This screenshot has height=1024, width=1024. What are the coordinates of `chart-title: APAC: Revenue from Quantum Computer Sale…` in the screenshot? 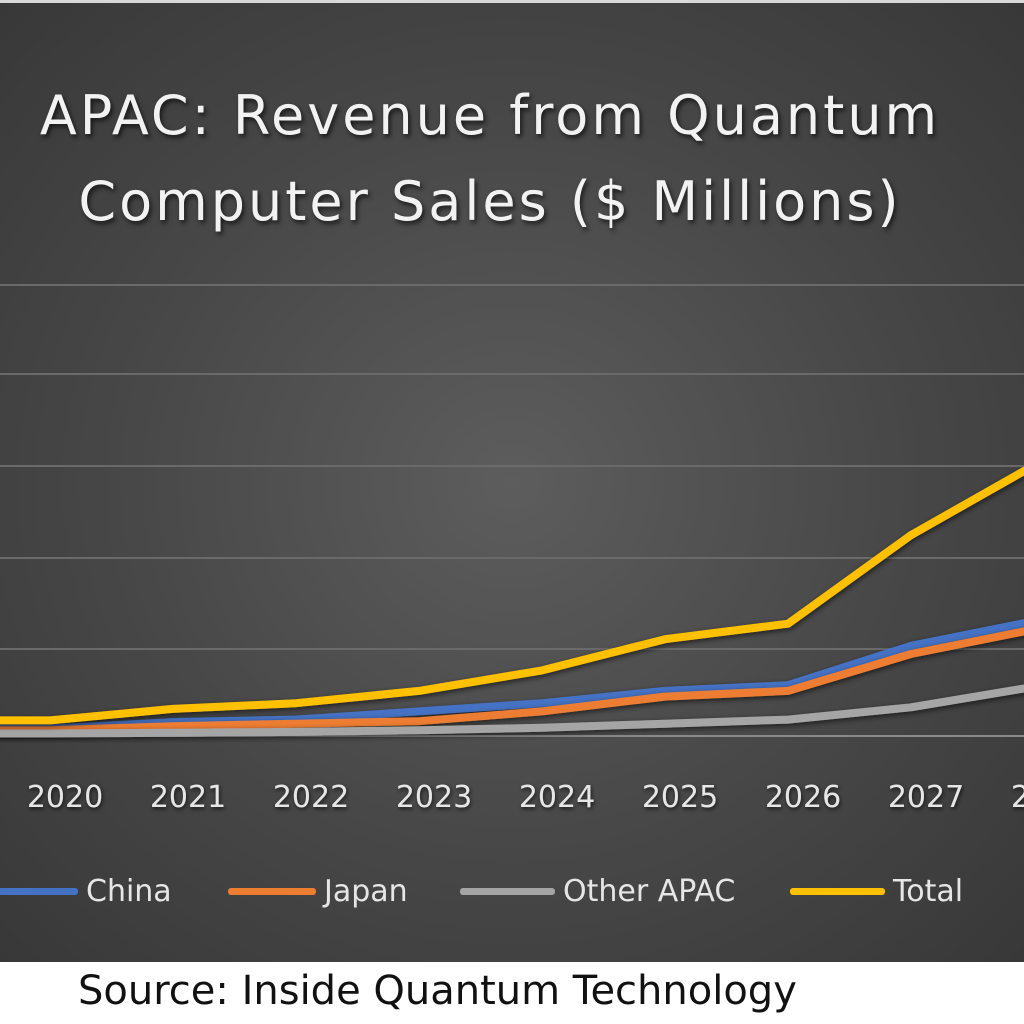 It's located at (490, 158).